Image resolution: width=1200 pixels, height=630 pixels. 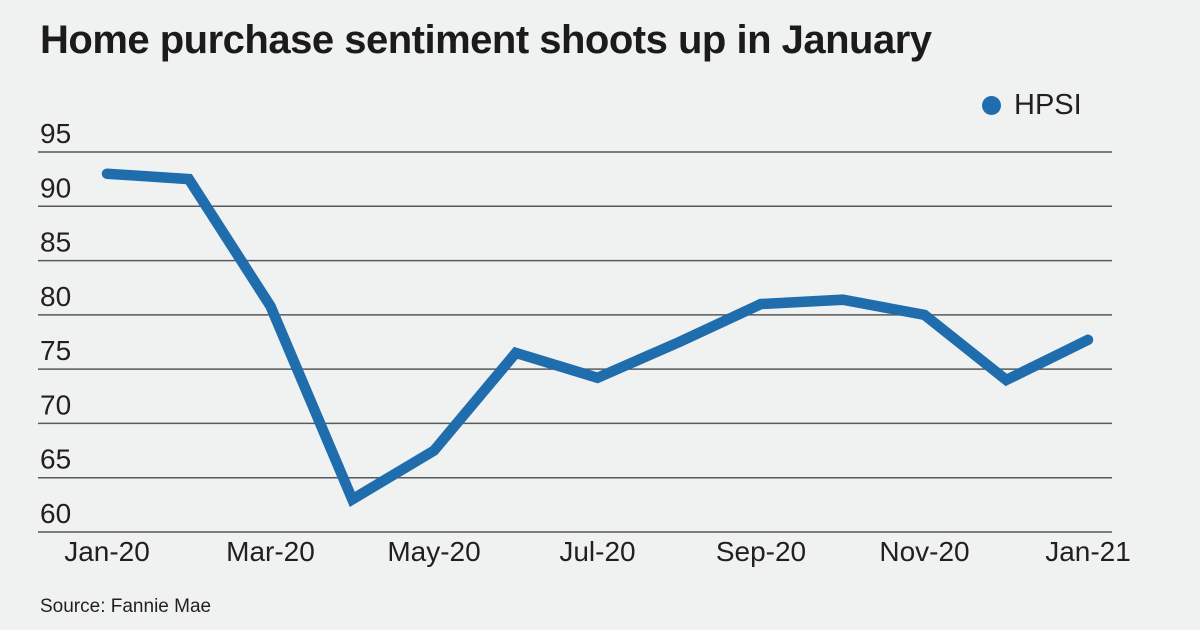 What do you see at coordinates (55, 242) in the screenshot?
I see `y-axis-tick-label: 85` at bounding box center [55, 242].